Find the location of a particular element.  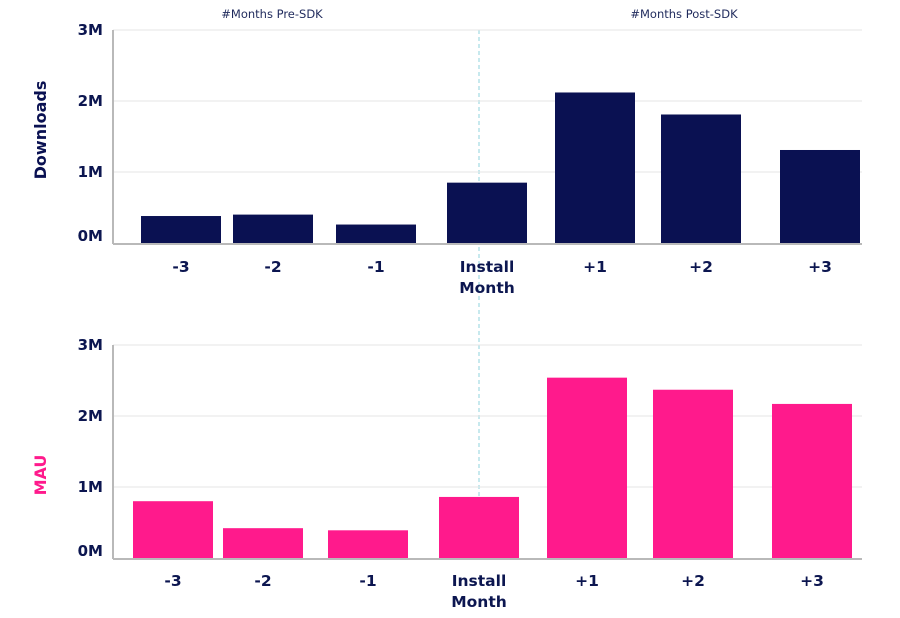

y-axis-label: MAU is located at coordinates (40, 475).